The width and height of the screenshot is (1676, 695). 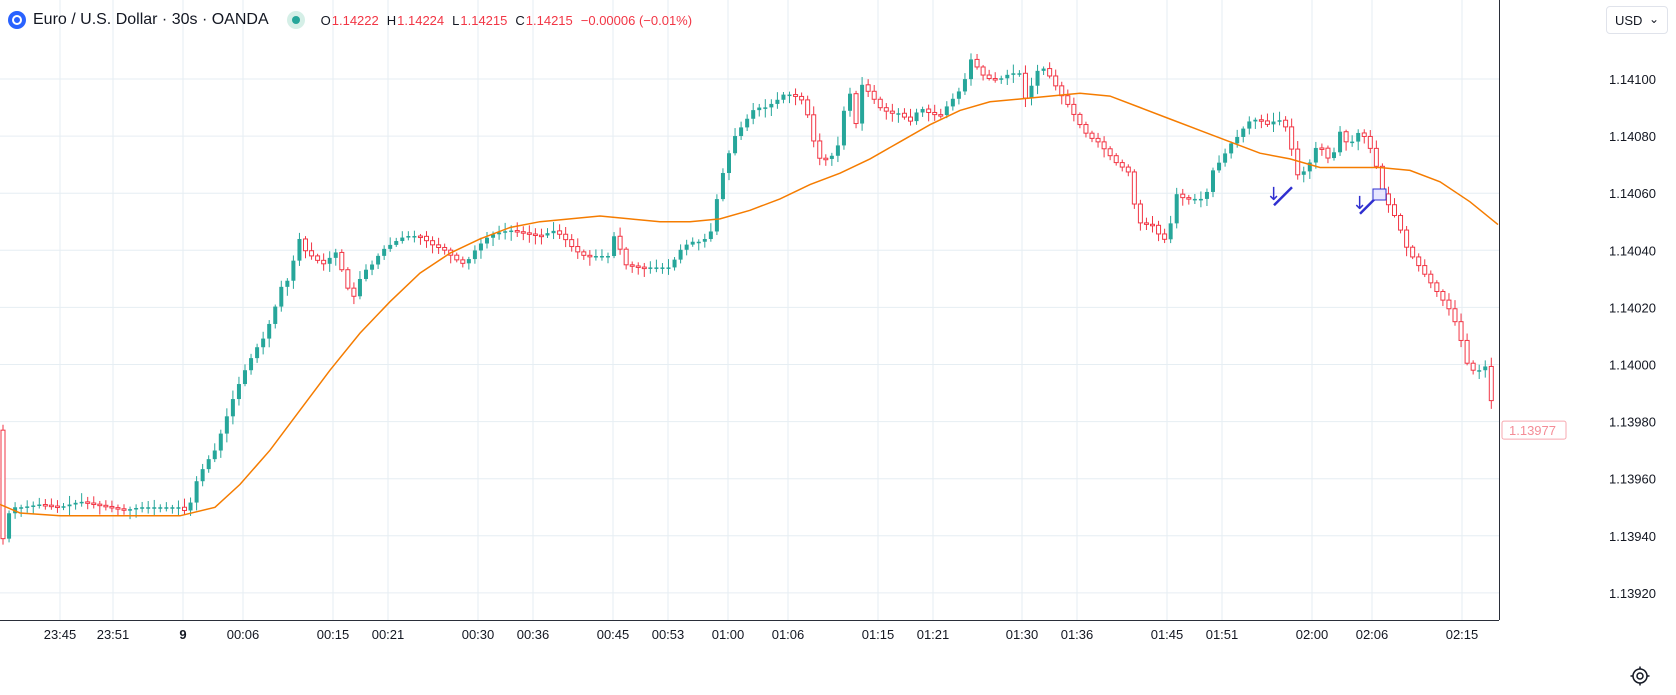 I want to click on time-tick-label: 00:21, so click(x=388, y=634).